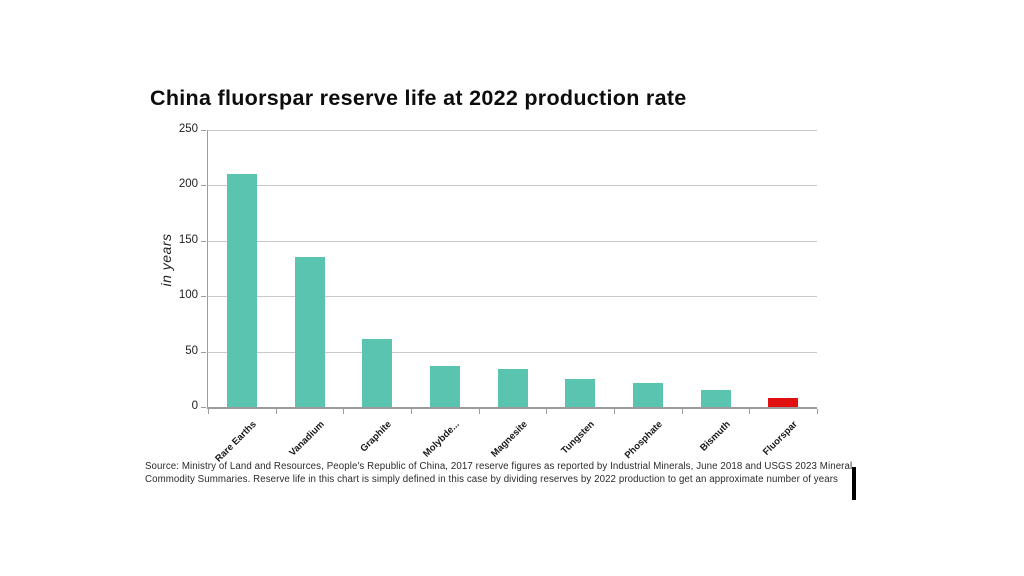 Image resolution: width=1024 pixels, height=576 pixels. I want to click on y-tick-label-250: 250, so click(188, 129).